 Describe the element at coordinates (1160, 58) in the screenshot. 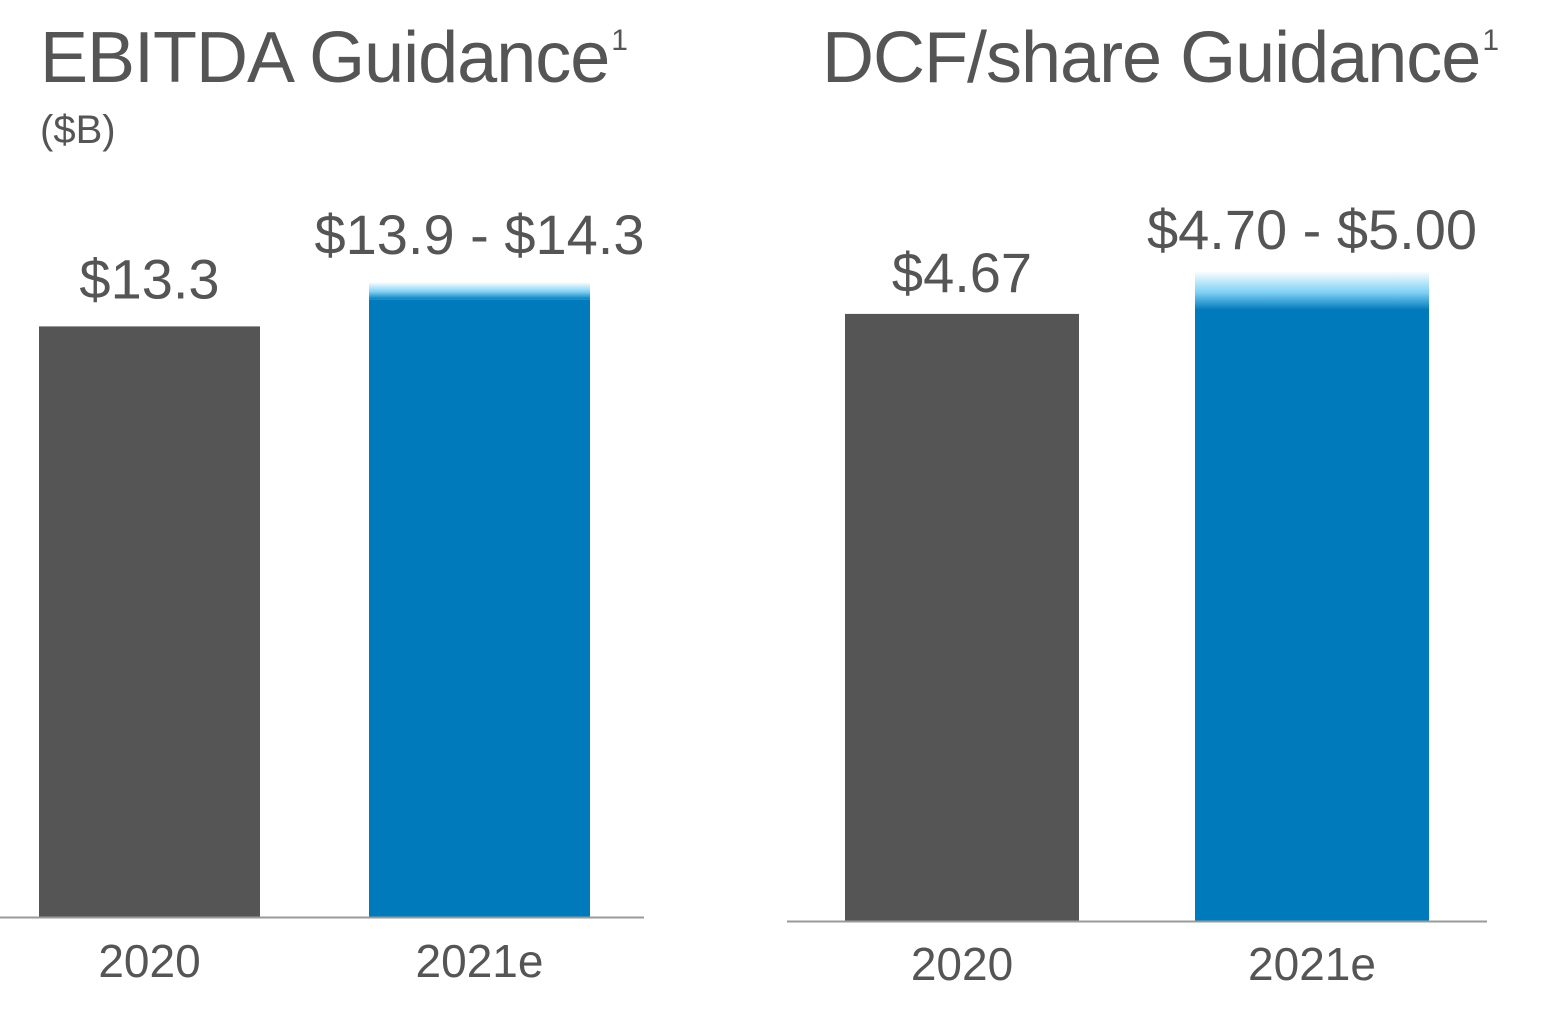

I see `chart-title: DCF/share Guidance1` at that location.